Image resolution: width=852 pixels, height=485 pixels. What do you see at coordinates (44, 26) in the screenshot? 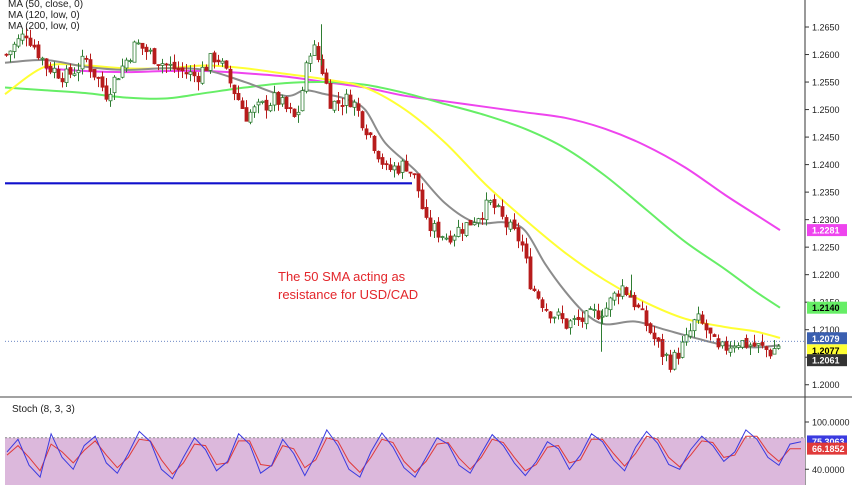
I see `ma200-indicator-label: MA (200, low, 0)` at bounding box center [44, 26].